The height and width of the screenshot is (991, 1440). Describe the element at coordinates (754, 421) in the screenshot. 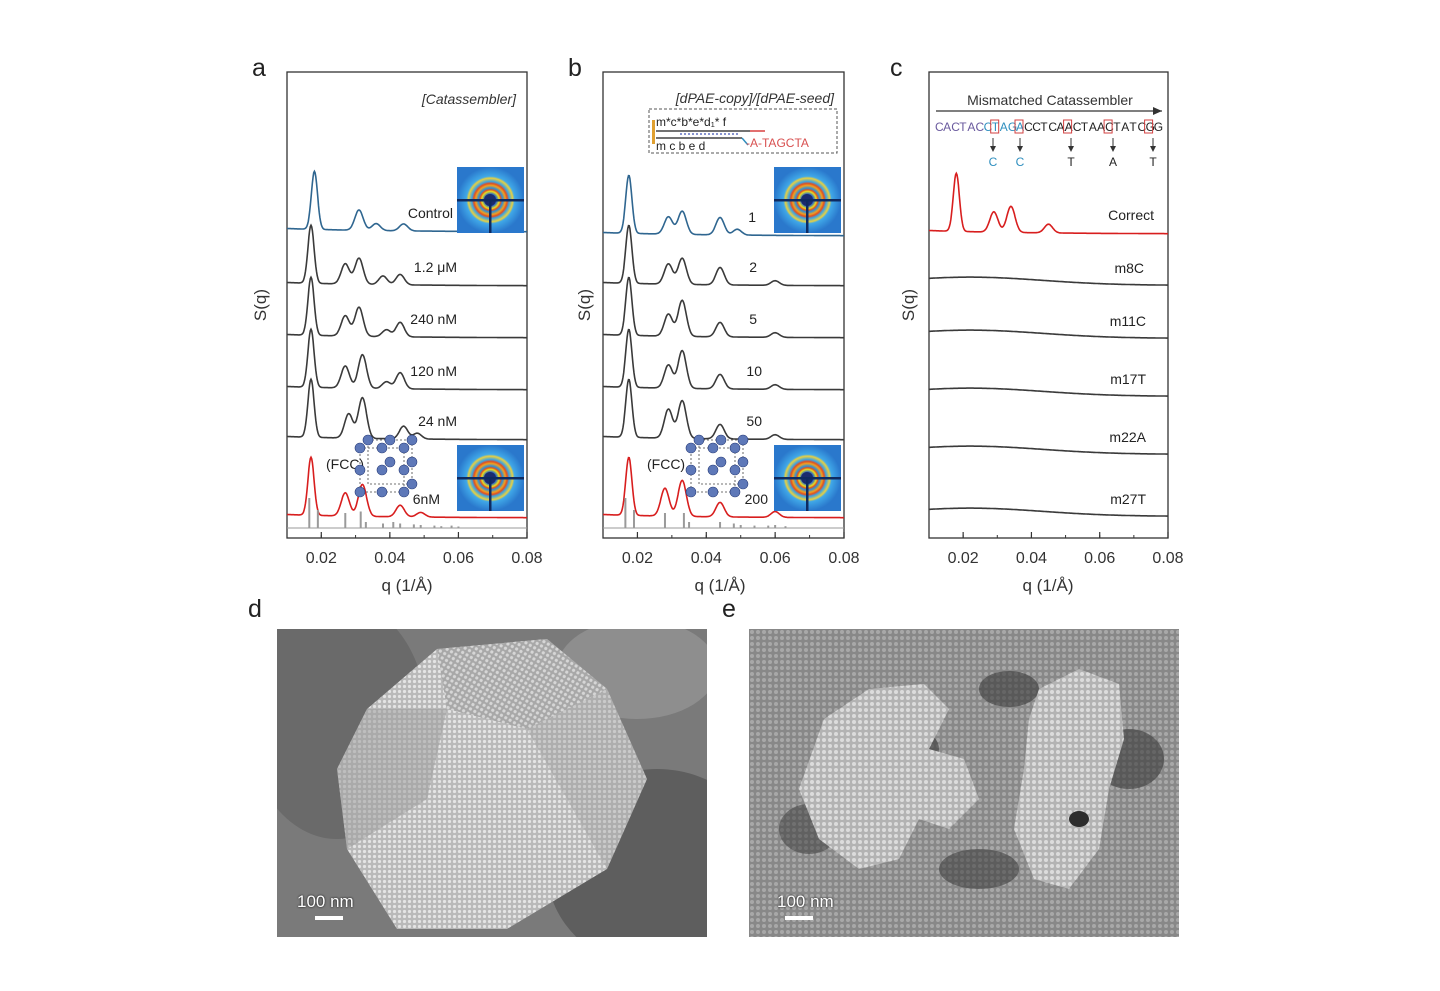

I see `series-label: 50` at that location.